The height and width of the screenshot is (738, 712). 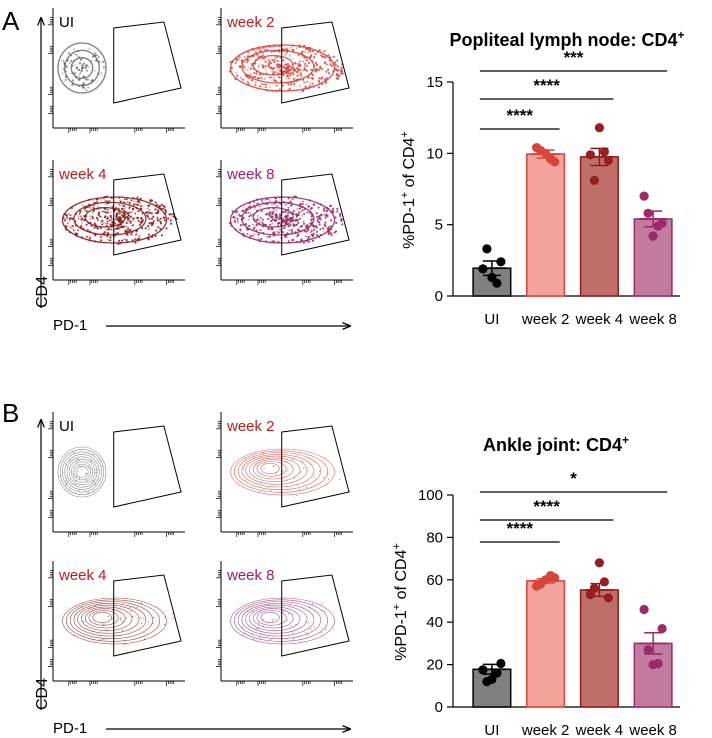 What do you see at coordinates (250, 426) in the screenshot?
I see `flow-plot-label: week 2` at bounding box center [250, 426].